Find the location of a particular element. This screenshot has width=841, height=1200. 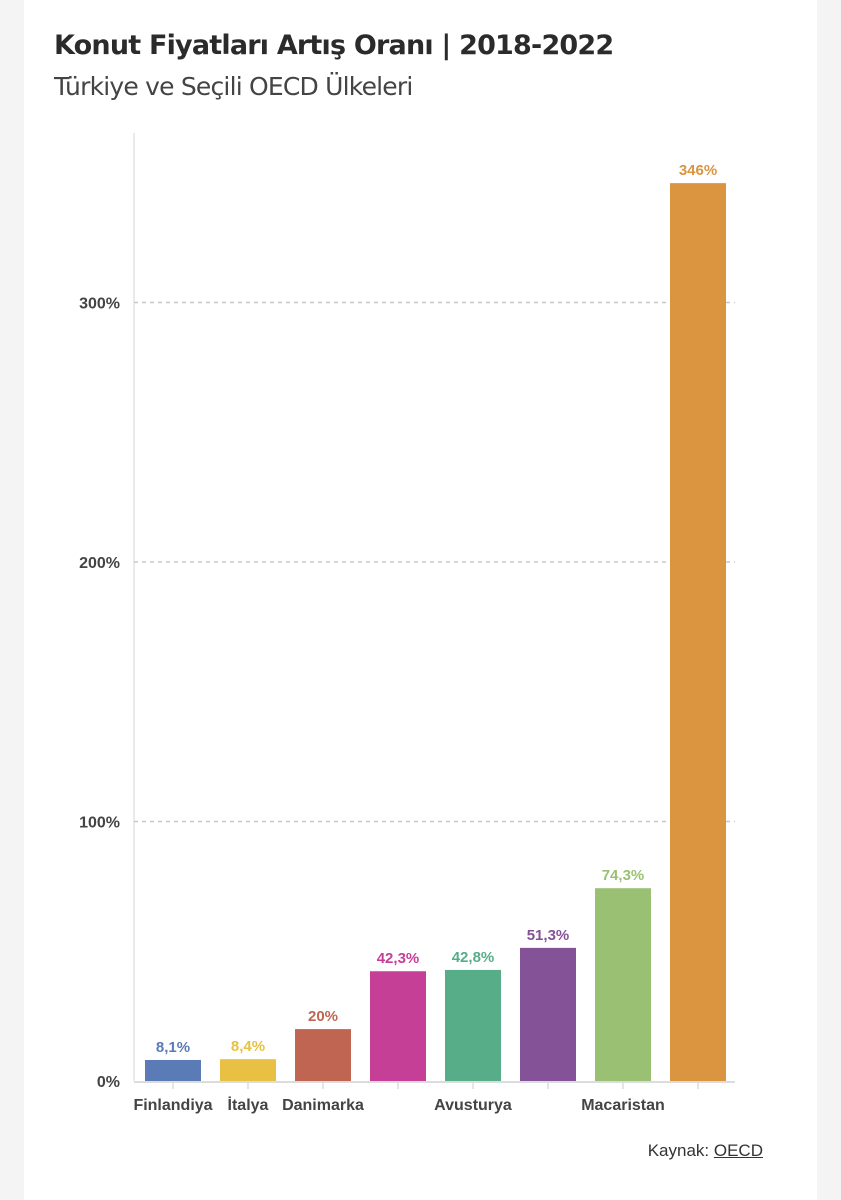

bar-value-label: 42,8% is located at coordinates (473, 957).